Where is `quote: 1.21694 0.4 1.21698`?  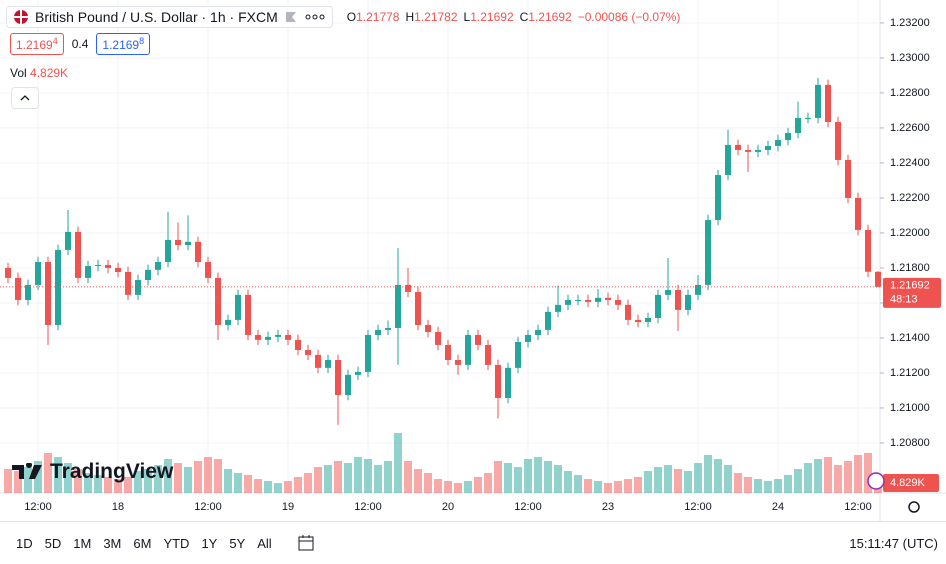
quote: 1.21694 0.4 1.21698 is located at coordinates (80, 44).